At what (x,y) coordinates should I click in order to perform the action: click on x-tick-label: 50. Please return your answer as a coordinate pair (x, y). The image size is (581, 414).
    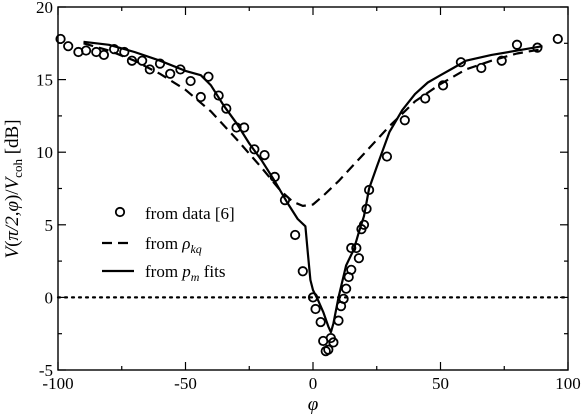
    Looking at the image, I should click on (440, 383).